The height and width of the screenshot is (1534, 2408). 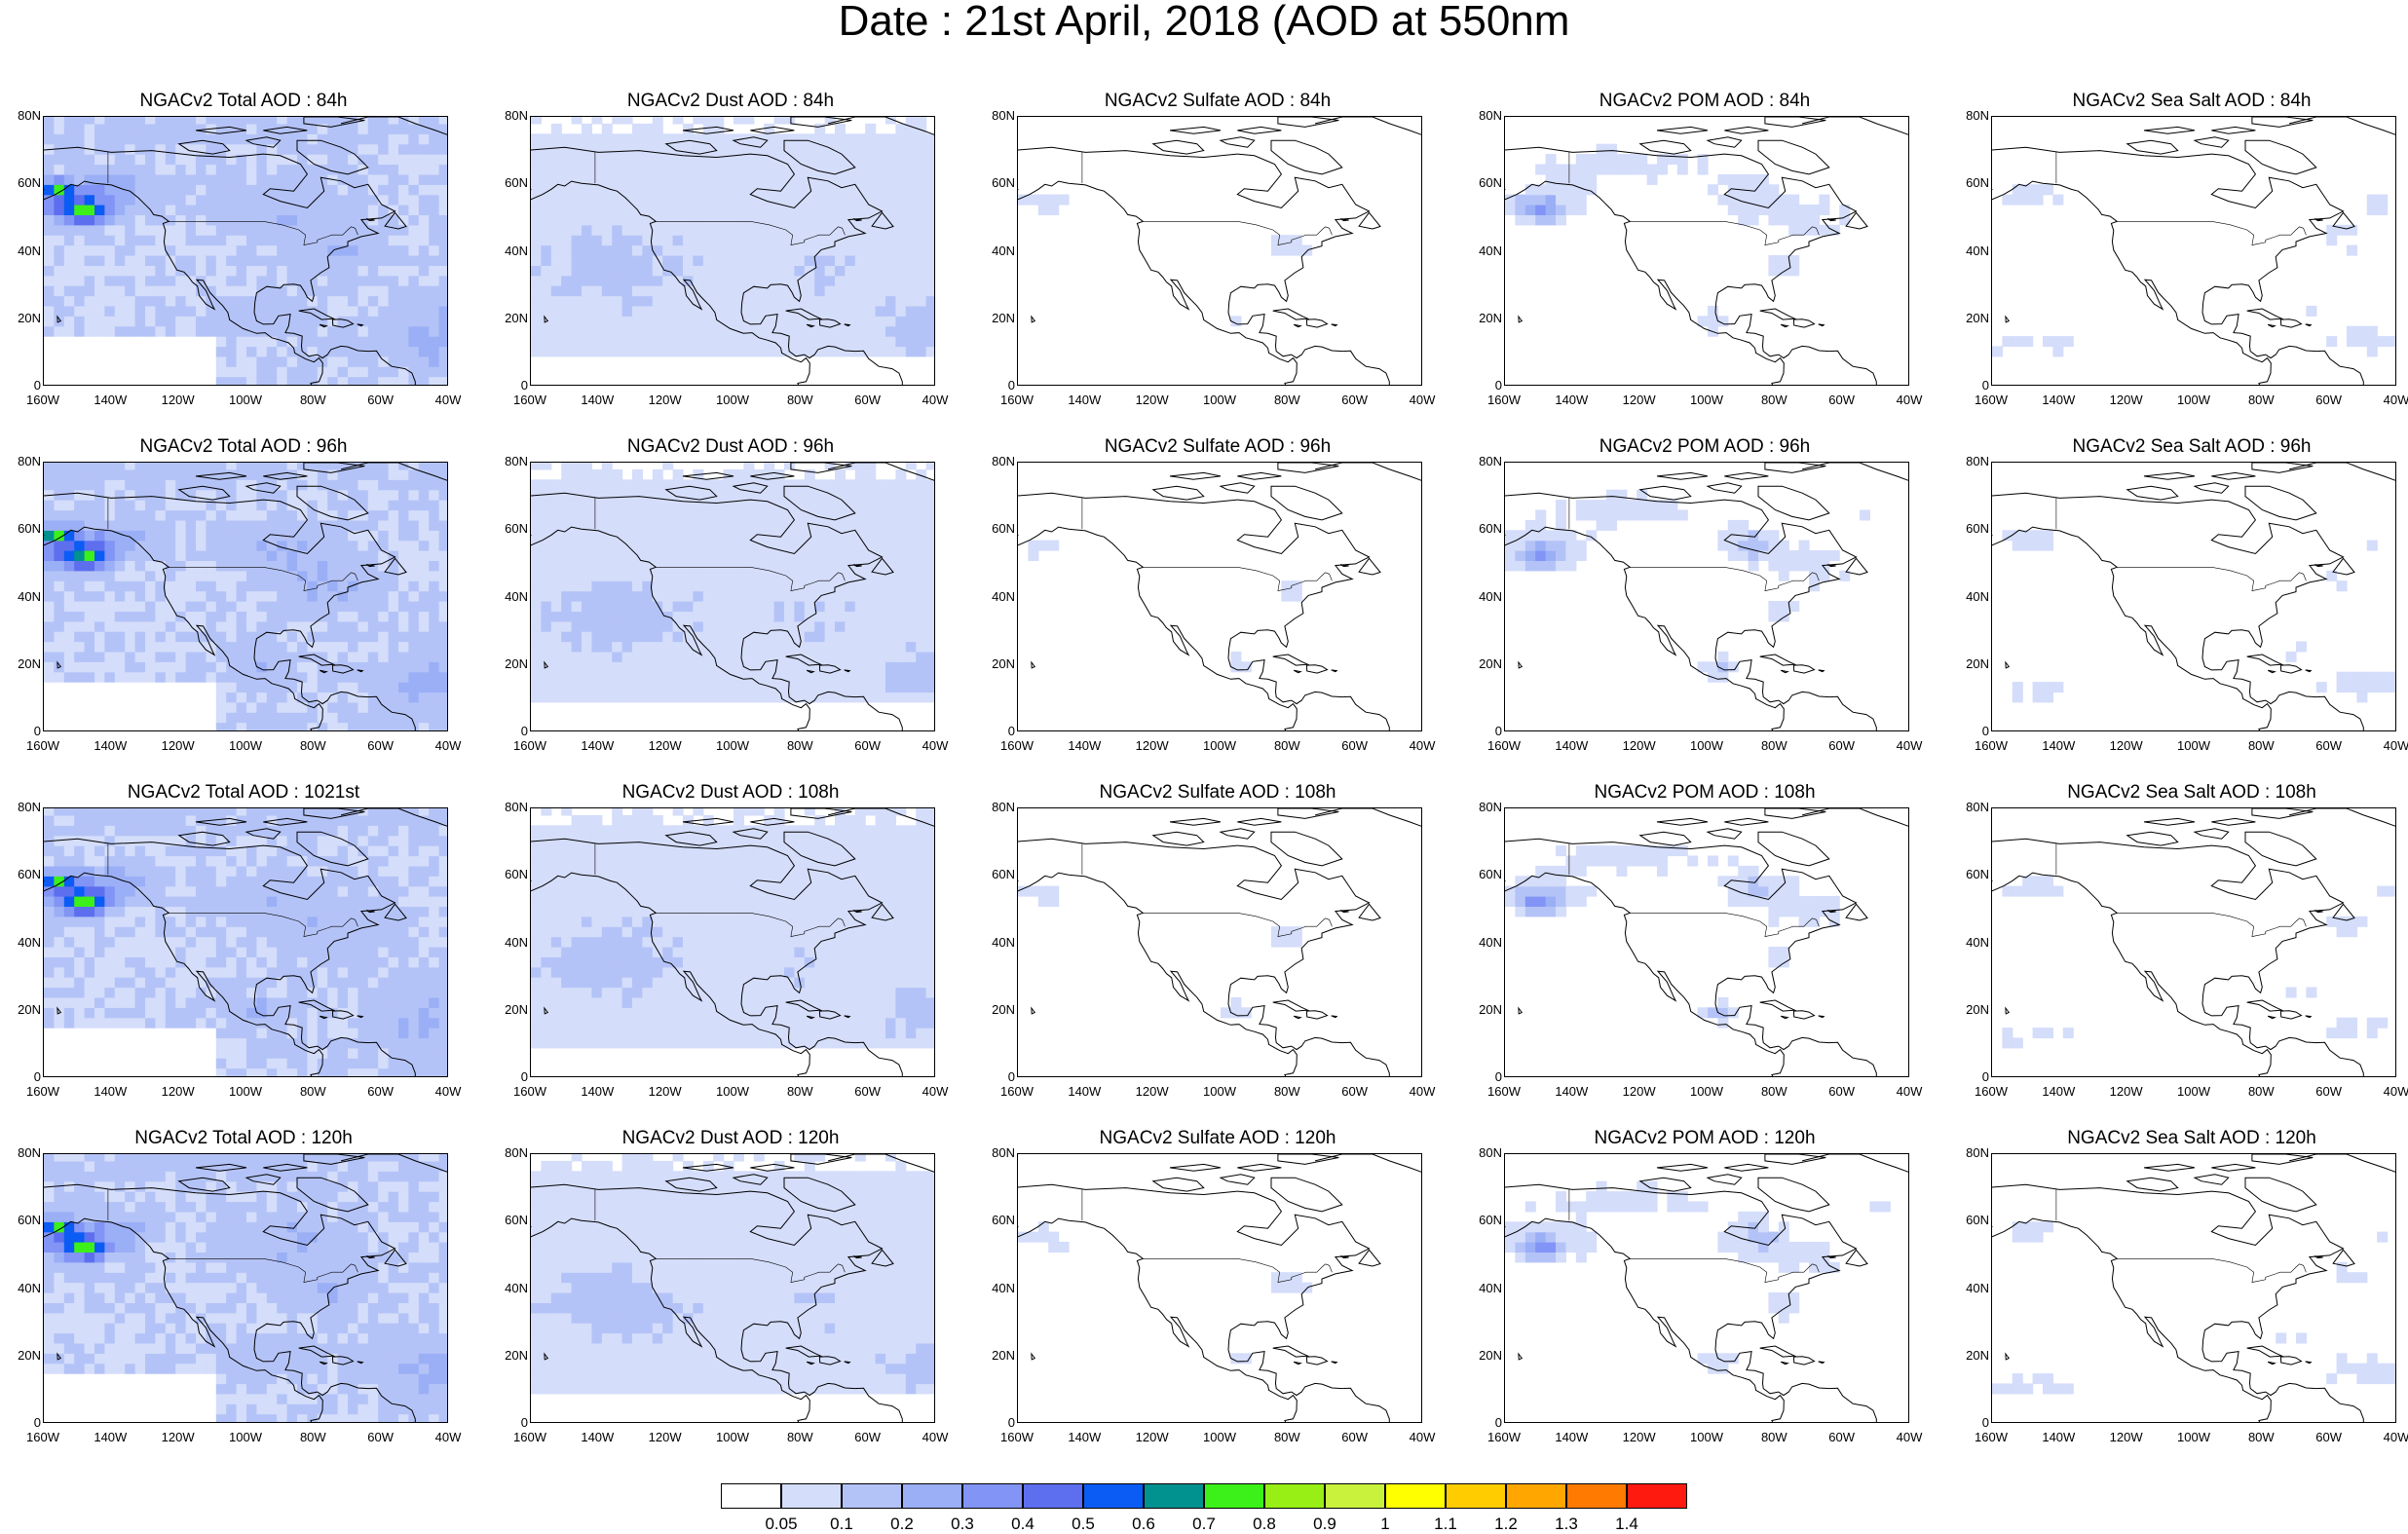 What do you see at coordinates (1217, 1138) in the screenshot?
I see `panel-title: NGACv2 Sulfate AOD : 120h` at bounding box center [1217, 1138].